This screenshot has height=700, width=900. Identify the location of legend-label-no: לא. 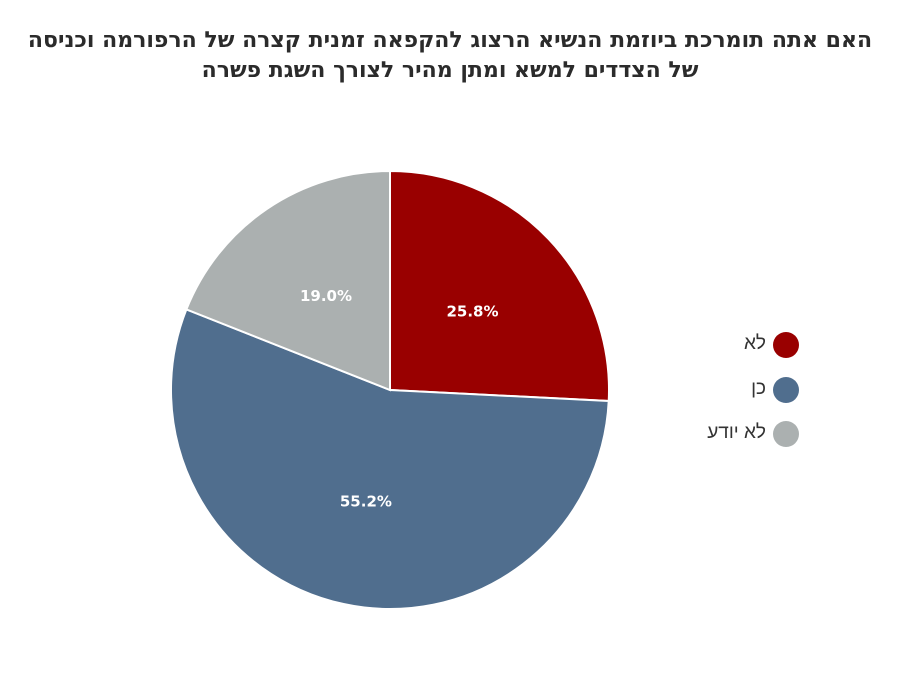
(755, 343).